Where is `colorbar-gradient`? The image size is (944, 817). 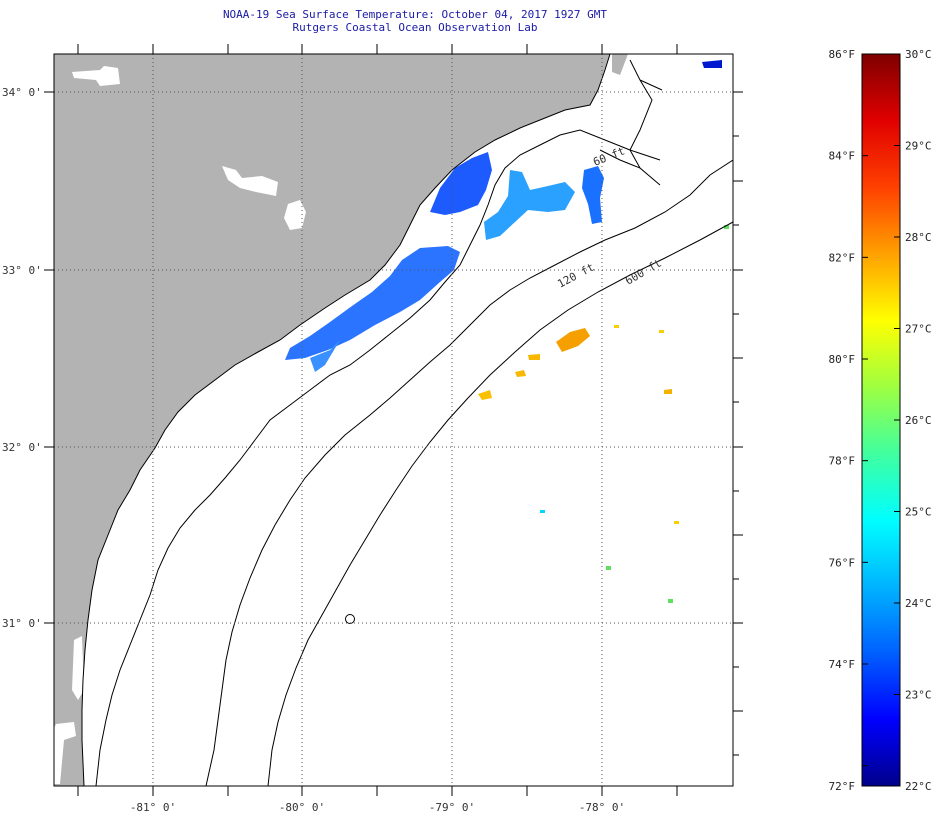
colorbar-gradient is located at coordinates (881, 420).